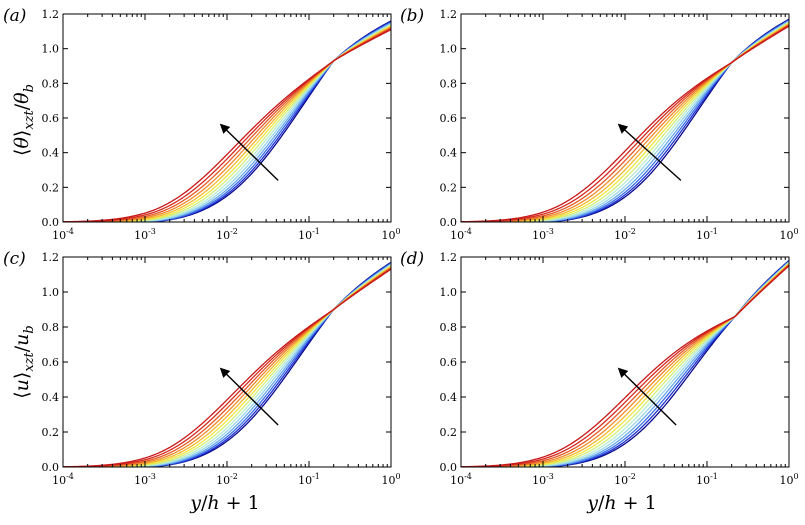  I want to click on x-label-left-h: h, so click(213, 503).